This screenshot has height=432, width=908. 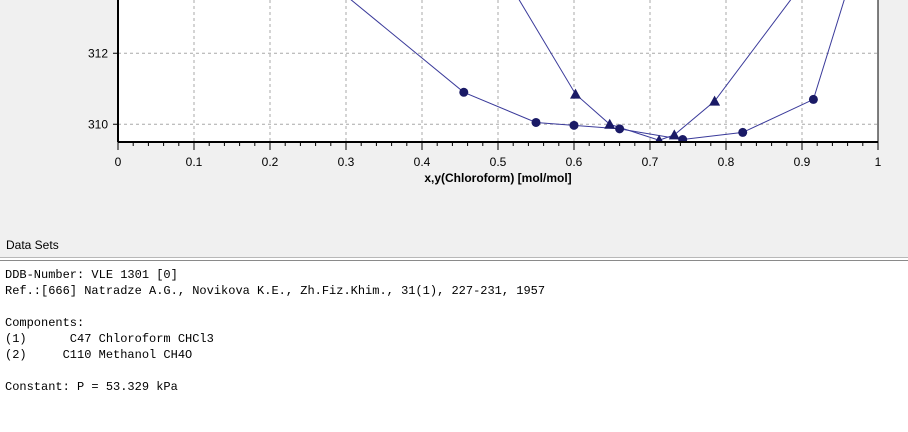 I want to click on components-heading: Components:, so click(x=45, y=323).